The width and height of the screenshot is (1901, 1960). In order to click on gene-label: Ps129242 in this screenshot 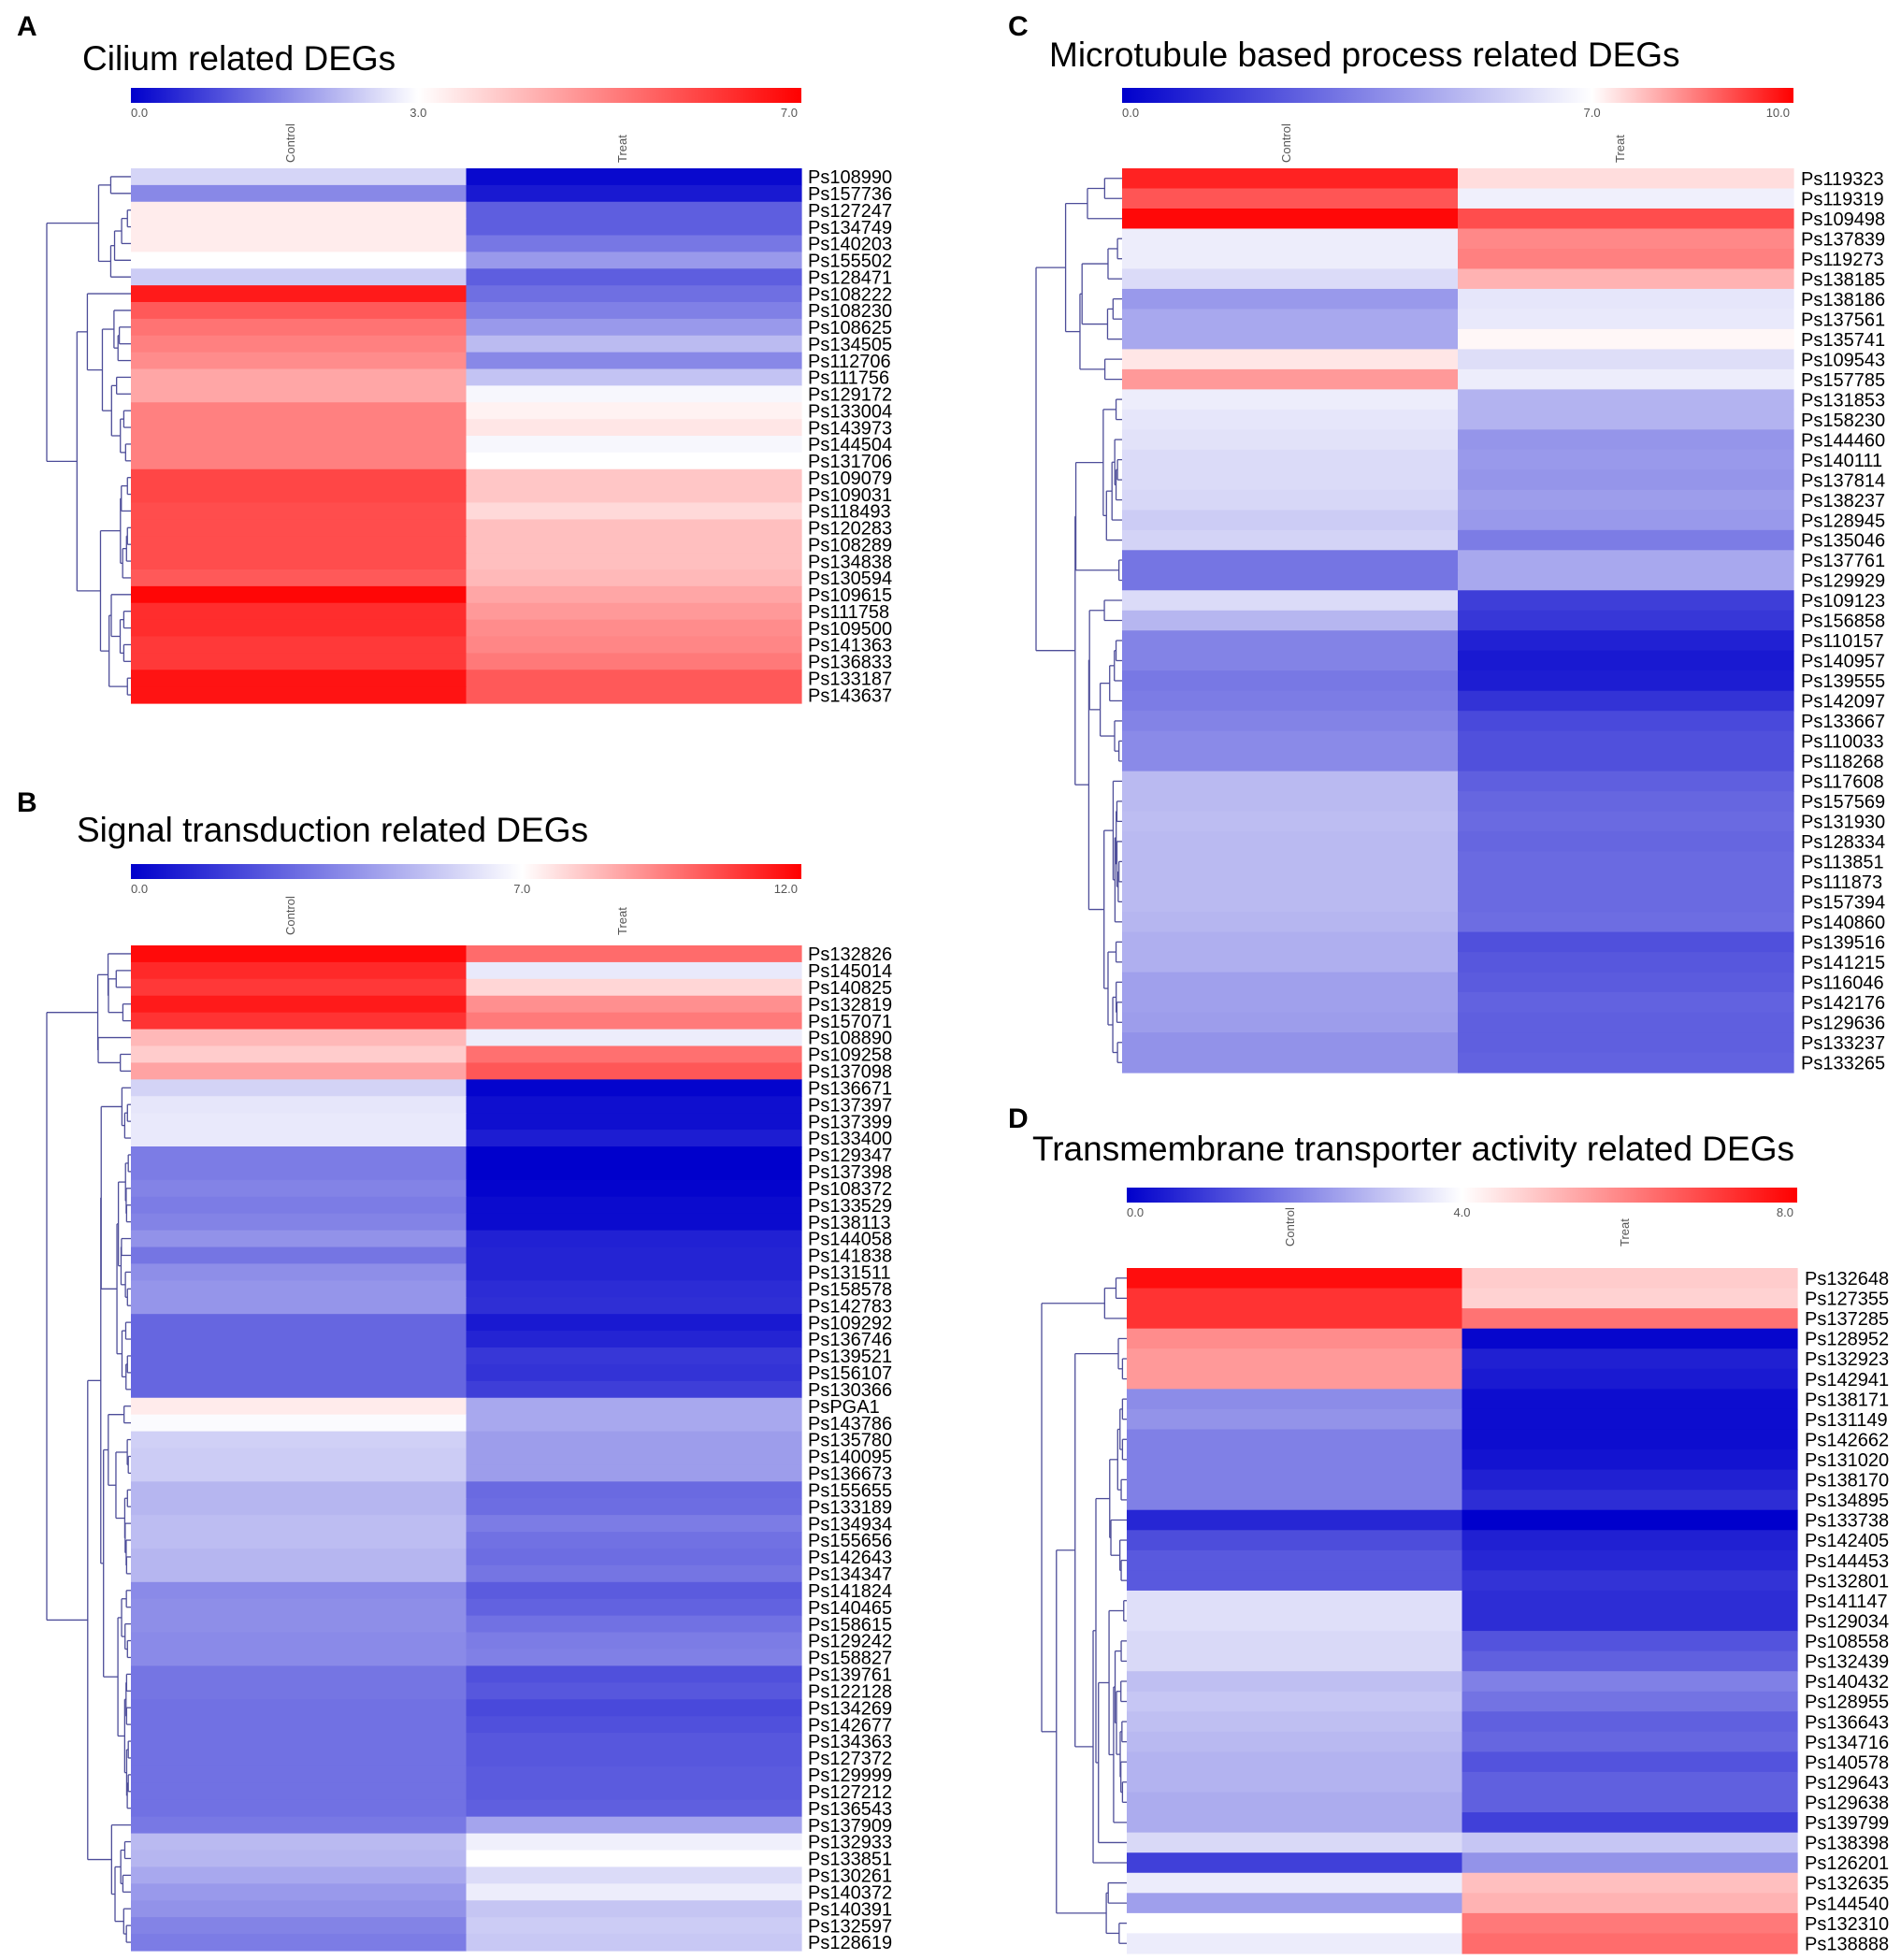, I will do `click(850, 1642)`.